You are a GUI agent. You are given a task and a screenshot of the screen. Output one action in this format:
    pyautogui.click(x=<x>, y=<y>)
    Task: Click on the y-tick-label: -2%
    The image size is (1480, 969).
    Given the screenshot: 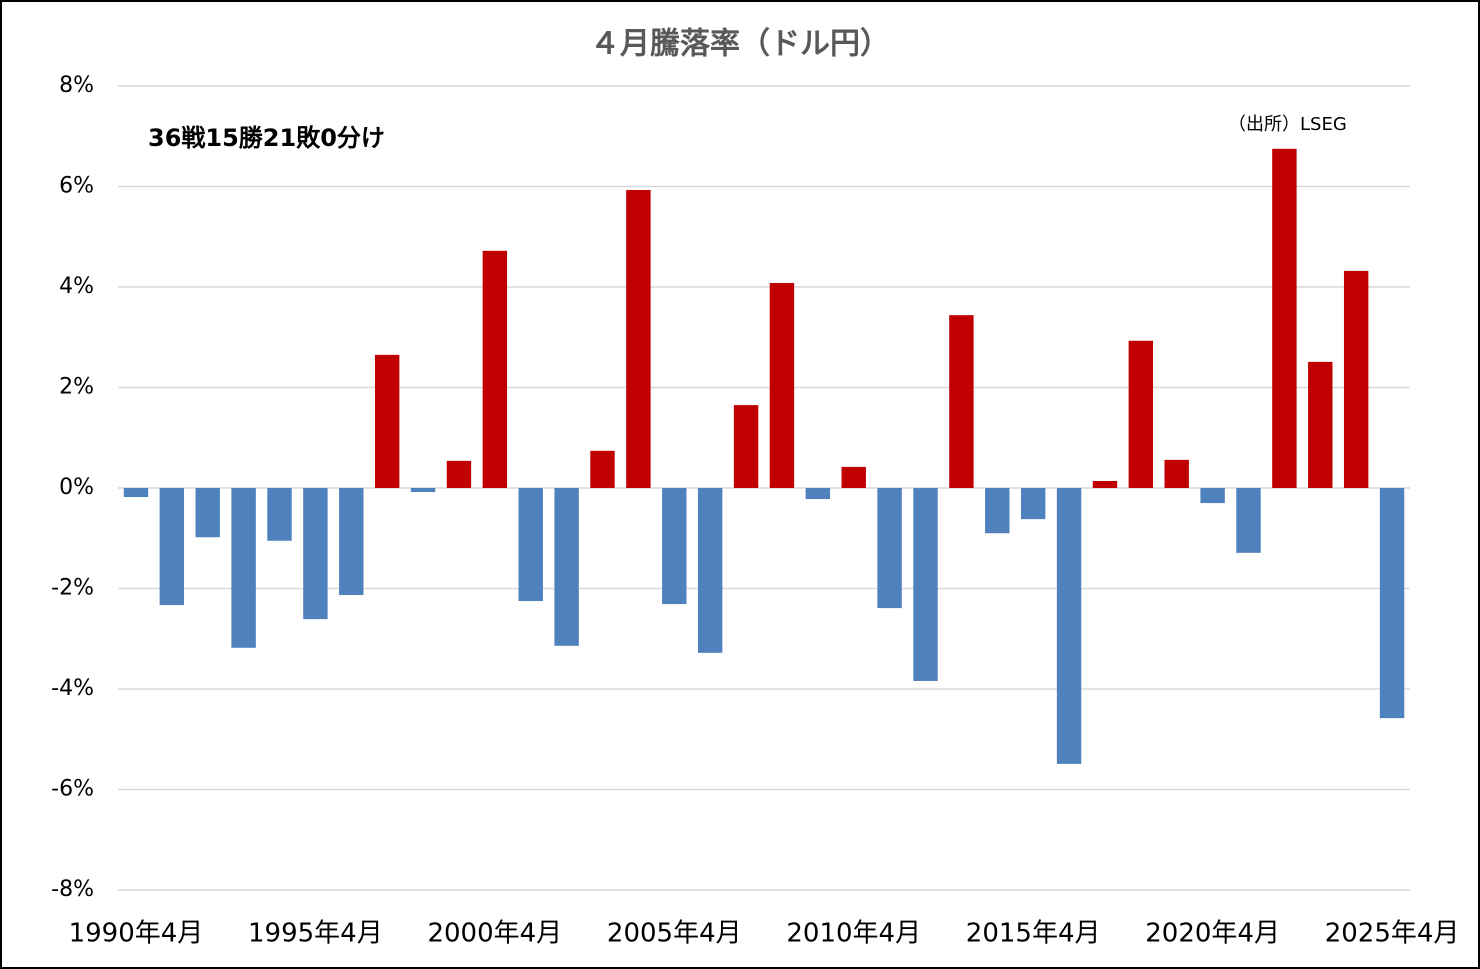 What is the action you would take?
    pyautogui.click(x=72, y=588)
    